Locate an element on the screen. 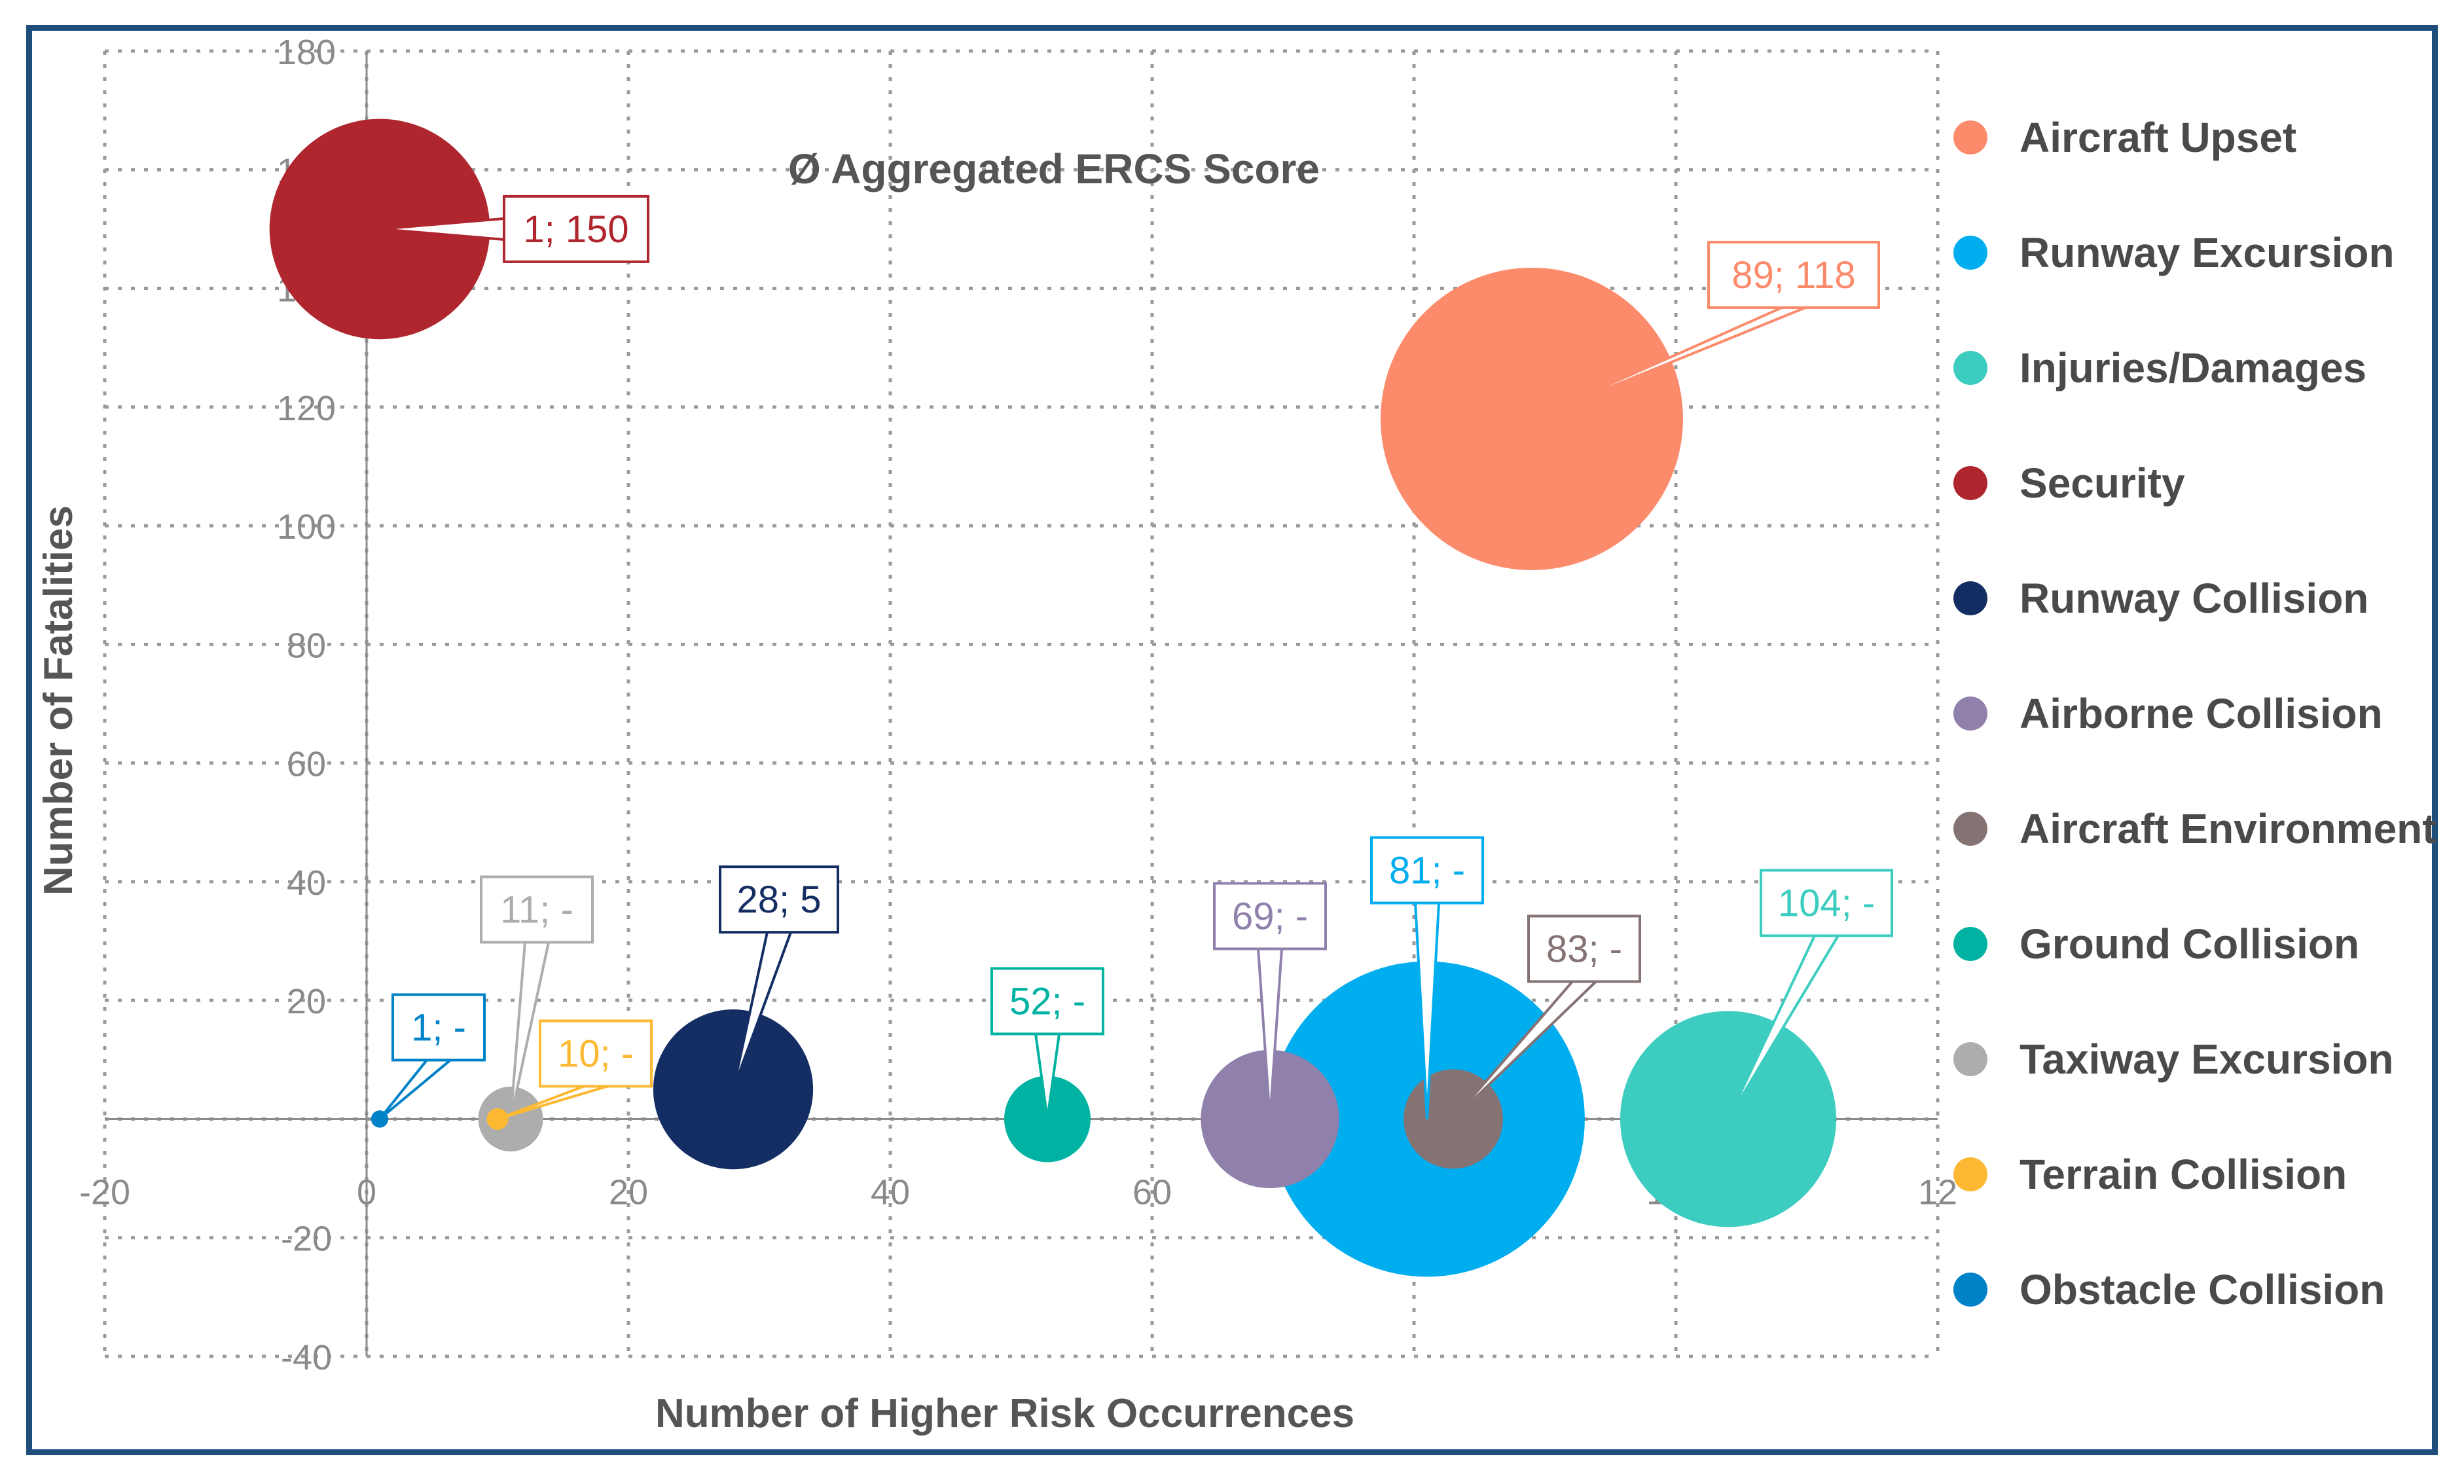 The height and width of the screenshot is (1484, 2464). label-text: 1; - is located at coordinates (438, 1027).